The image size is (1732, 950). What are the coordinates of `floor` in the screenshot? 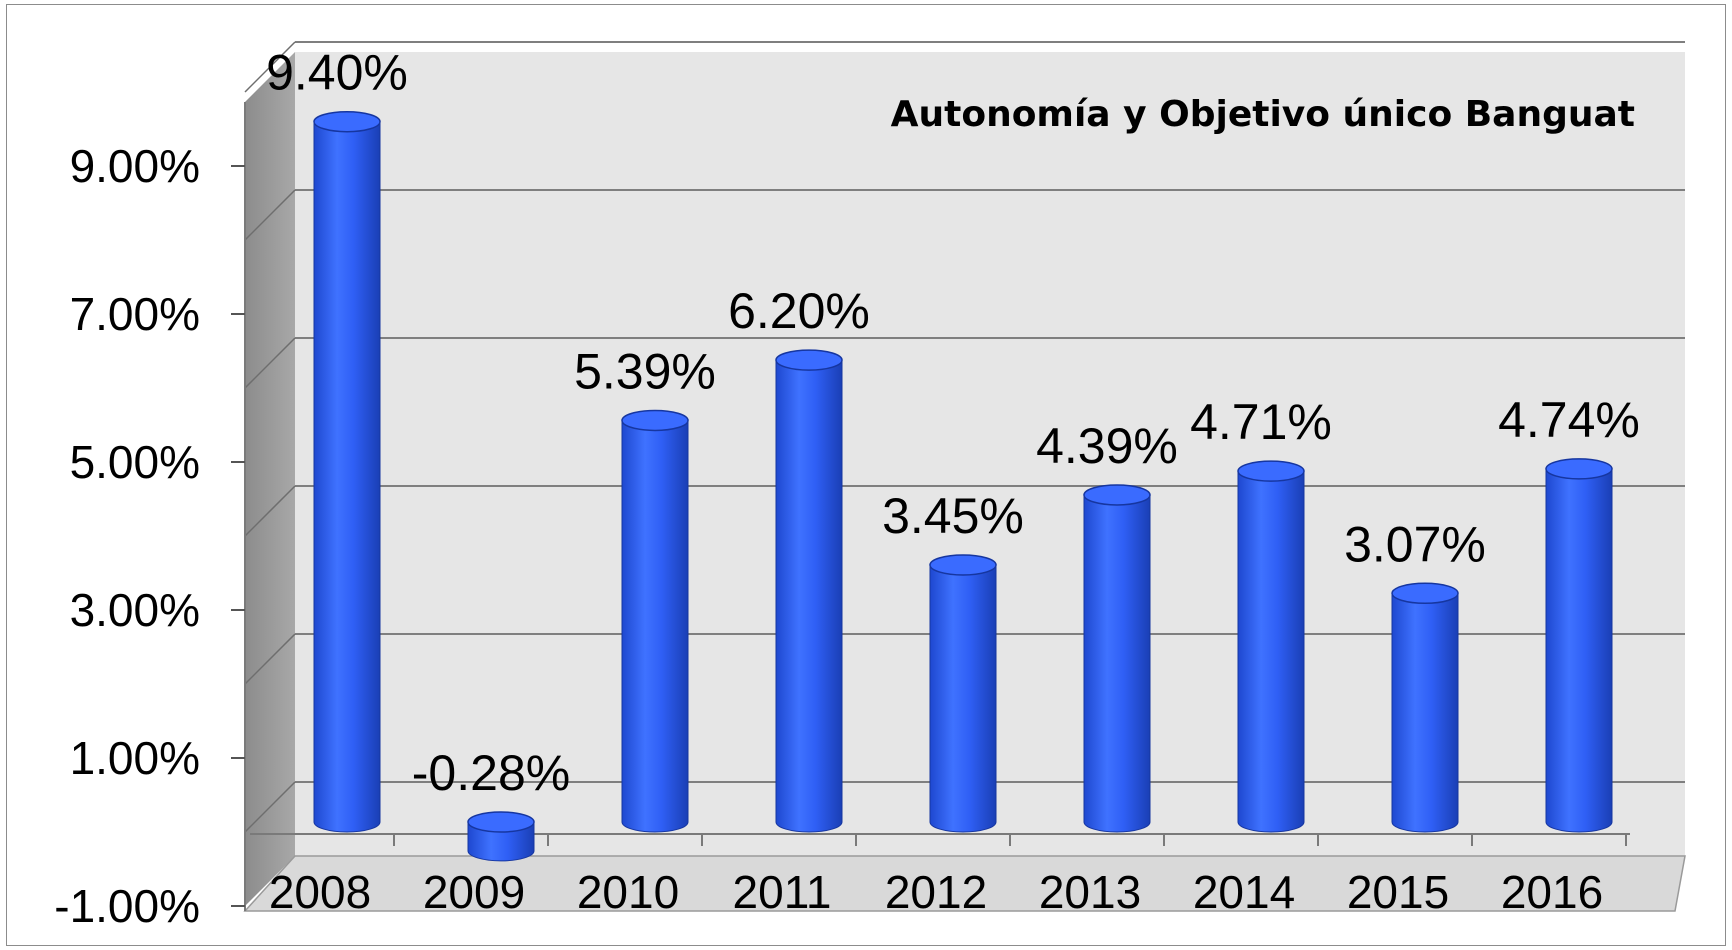 It's located at (964, 883).